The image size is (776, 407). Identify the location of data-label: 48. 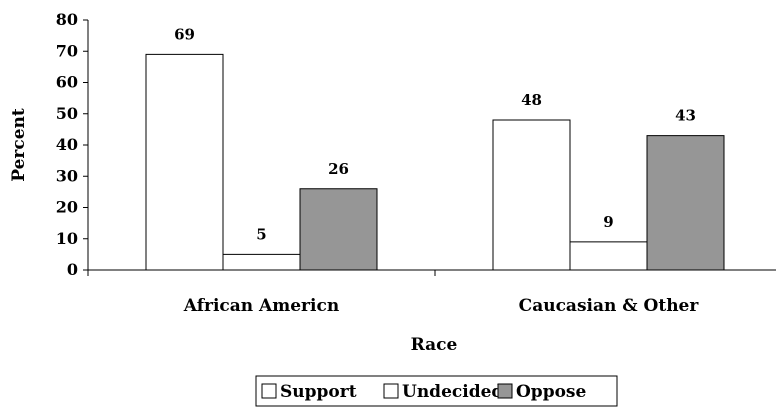
(531, 100).